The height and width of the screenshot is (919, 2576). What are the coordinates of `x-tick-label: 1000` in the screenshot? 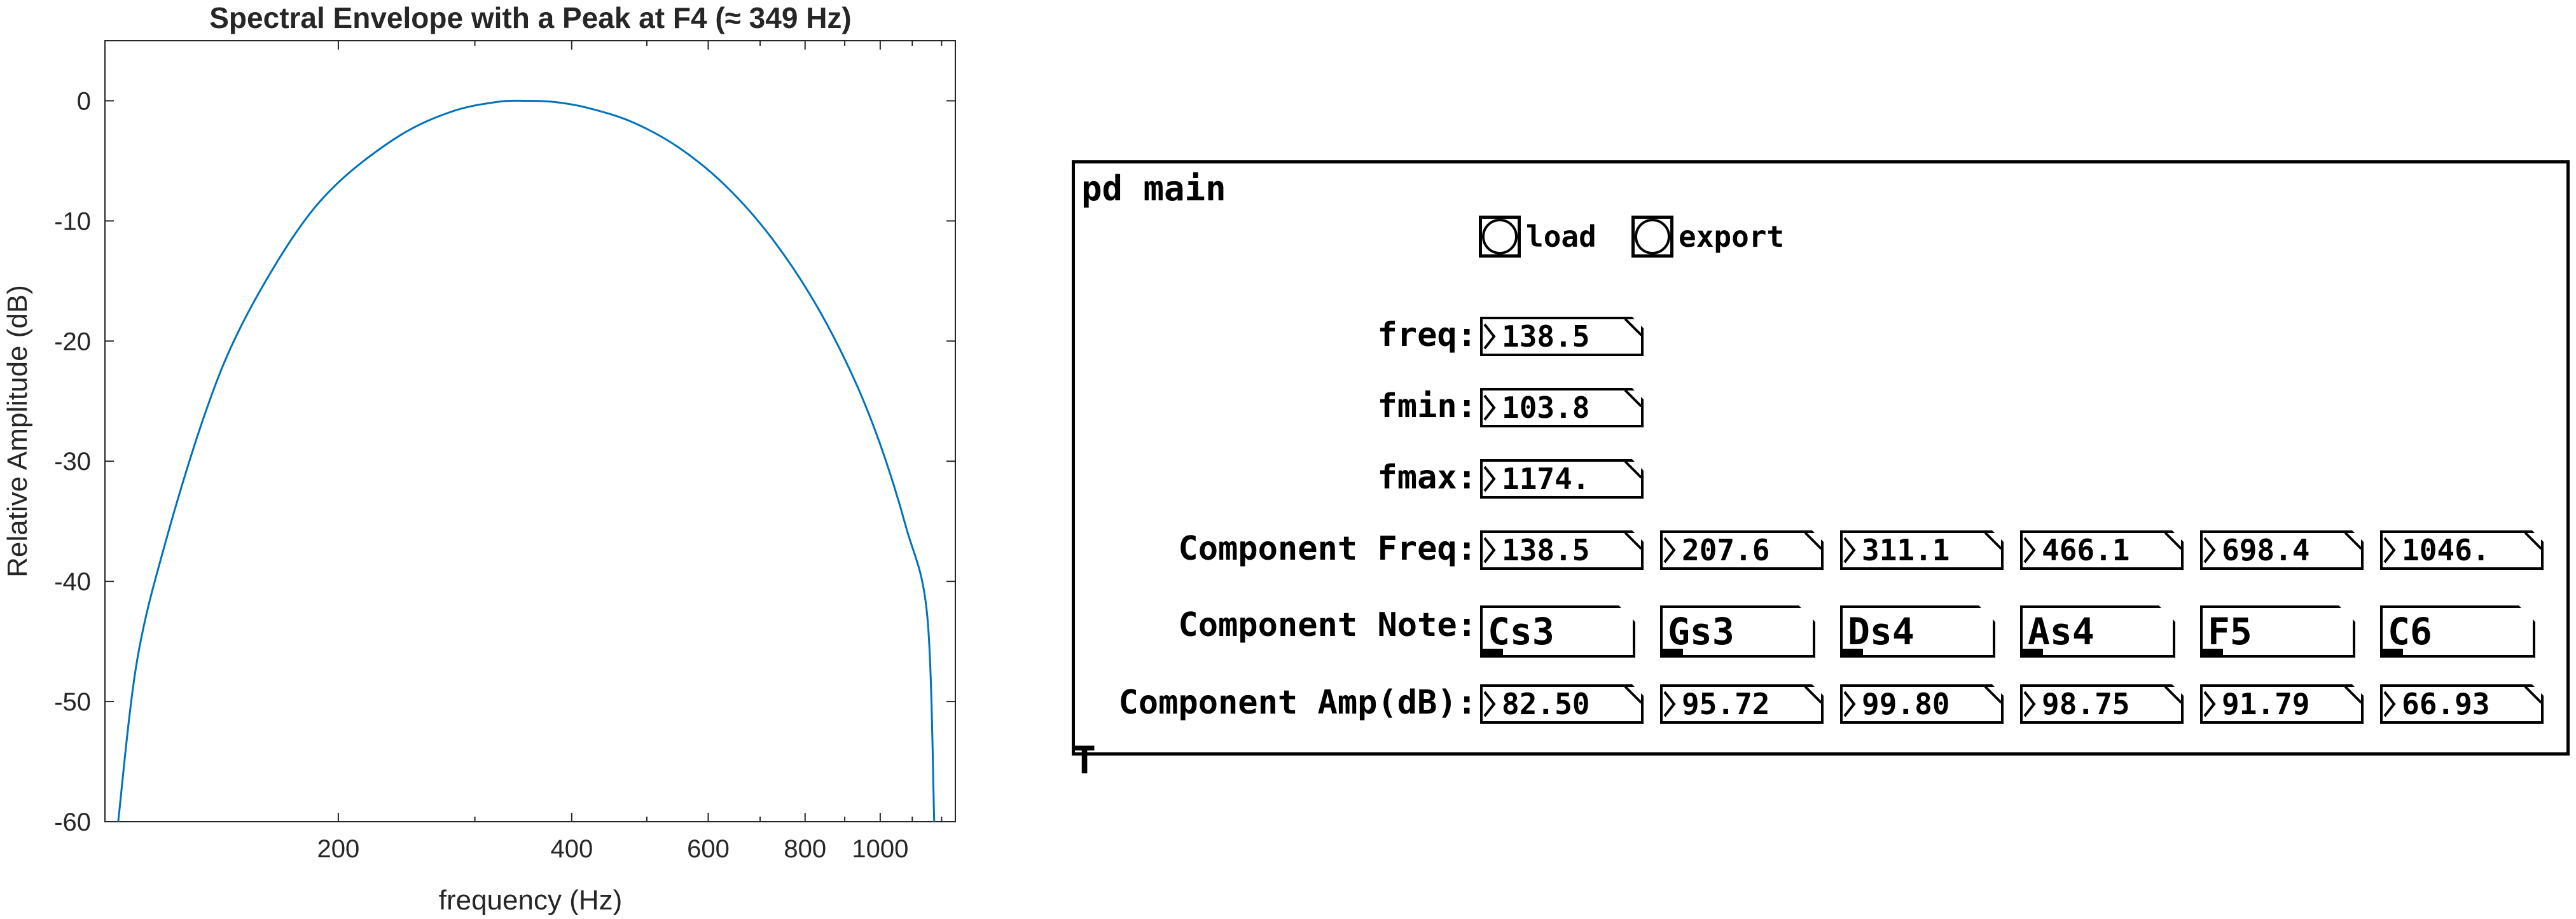 It's located at (880, 849).